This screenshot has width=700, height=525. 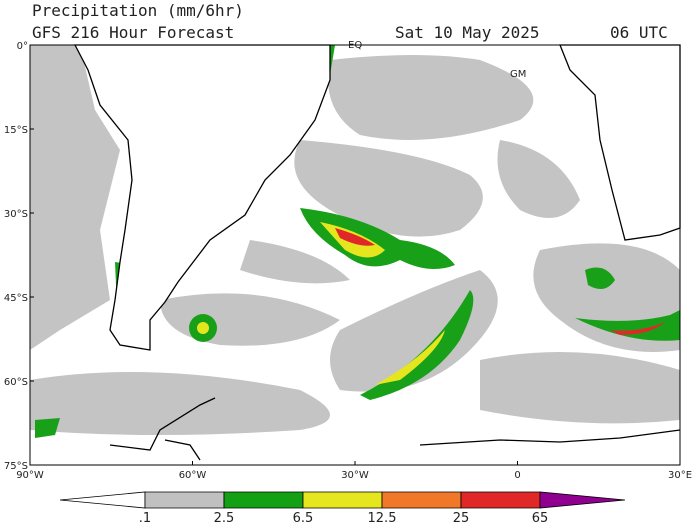 What do you see at coordinates (518, 74) in the screenshot?
I see `place-label: GM` at bounding box center [518, 74].